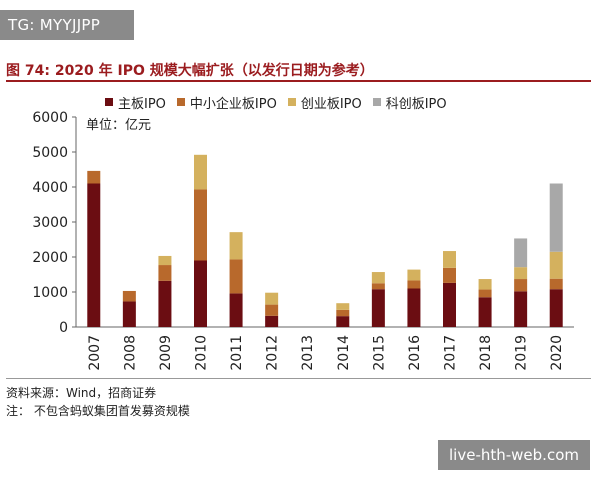  Describe the element at coordinates (95, 353) in the screenshot. I see `x-tick-label: 2007` at that location.